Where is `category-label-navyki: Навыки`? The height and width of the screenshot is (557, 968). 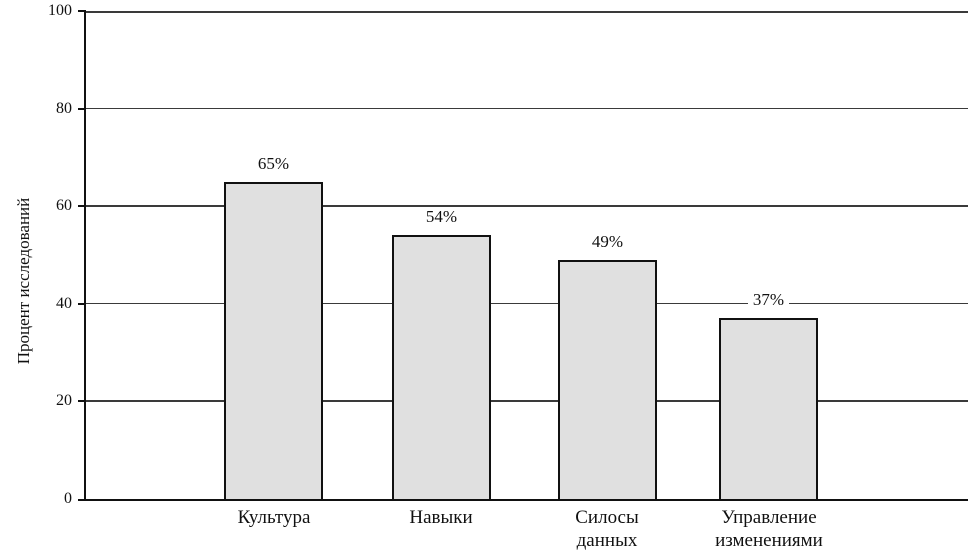 category-label-navyki: Навыки is located at coordinates (441, 517).